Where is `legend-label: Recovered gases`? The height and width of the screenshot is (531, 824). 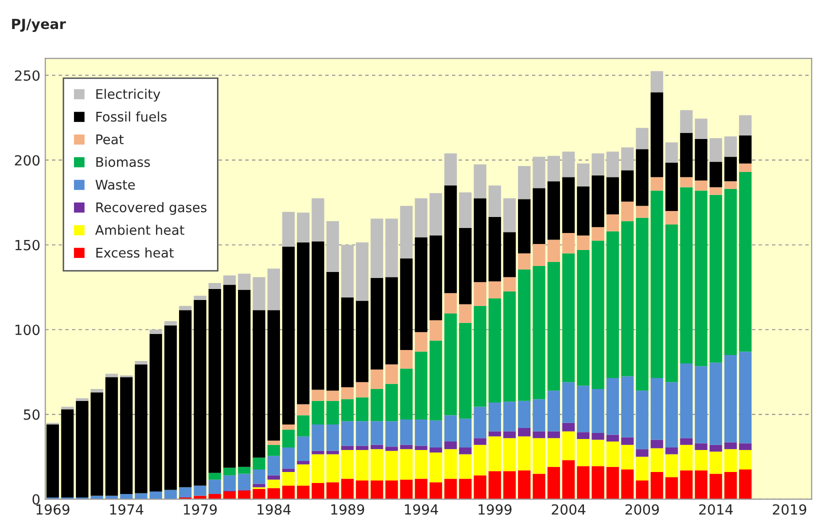 legend-label: Recovered gases is located at coordinates (151, 208).